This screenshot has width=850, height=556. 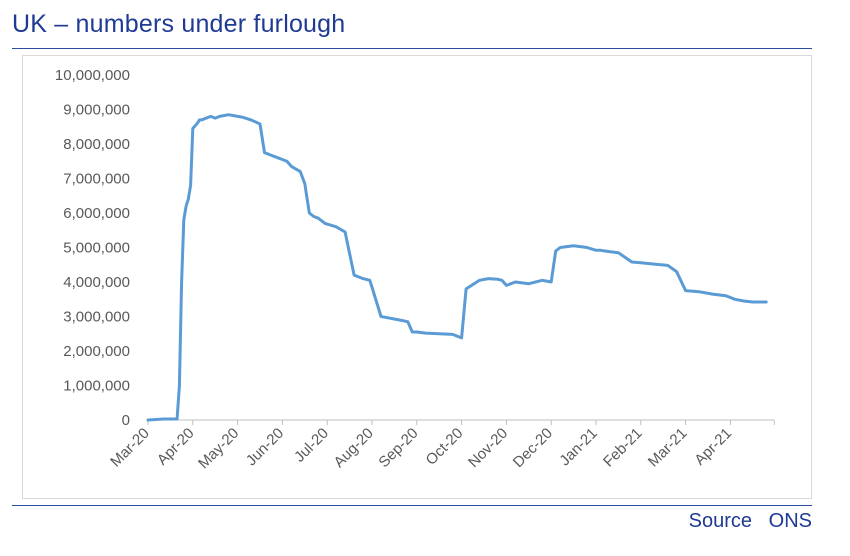 I want to click on y-tick-label: 6,000,000, so click(x=96, y=213).